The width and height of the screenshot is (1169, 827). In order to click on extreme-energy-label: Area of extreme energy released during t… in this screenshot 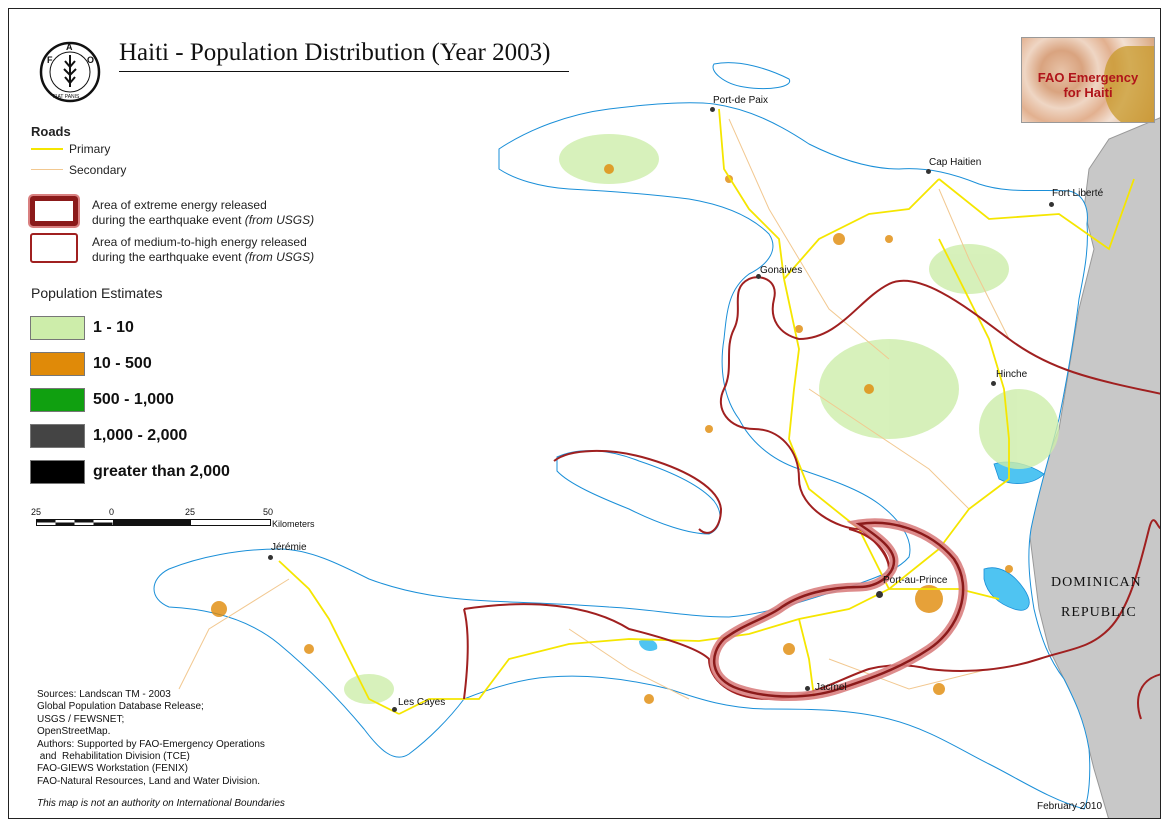, I will do `click(203, 213)`.